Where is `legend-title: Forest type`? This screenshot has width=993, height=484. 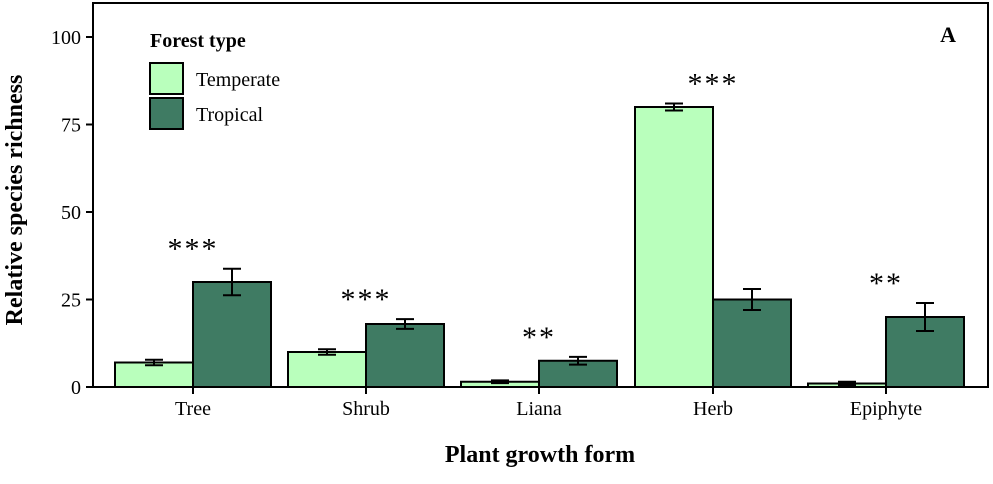
legend-title: Forest type is located at coordinates (198, 41).